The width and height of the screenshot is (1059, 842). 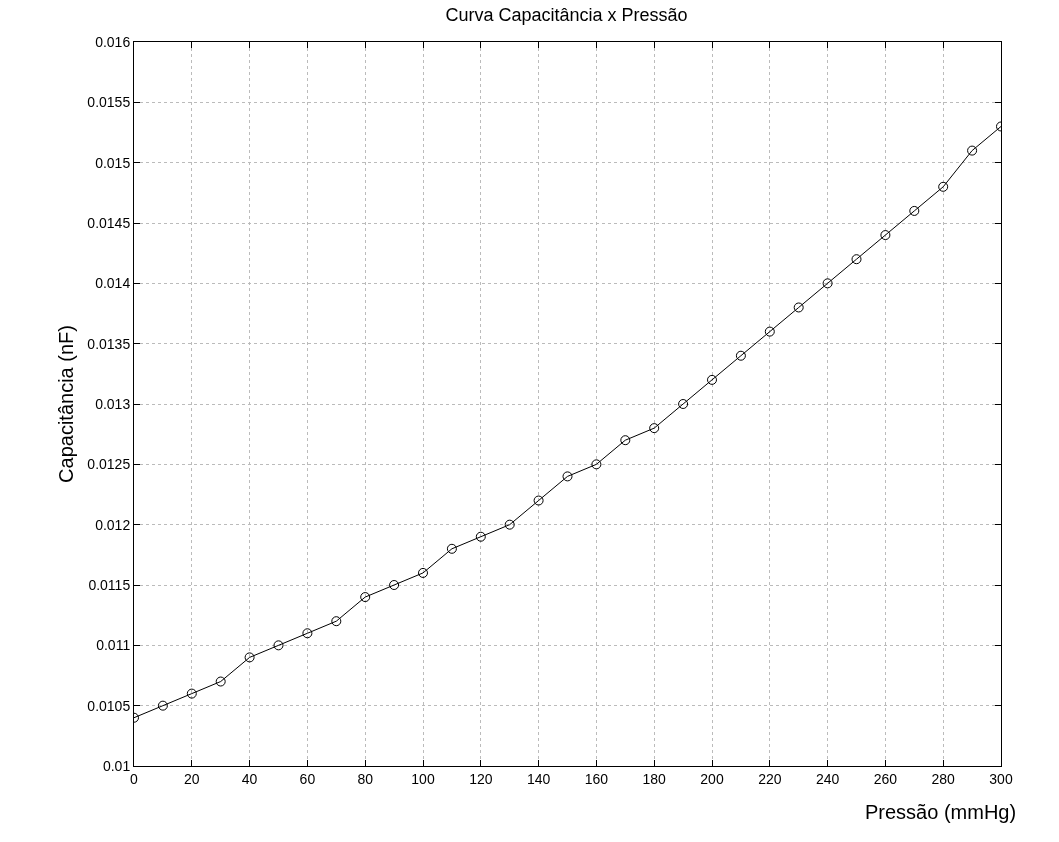 I want to click on x-tick-label: 80, so click(x=365, y=778).